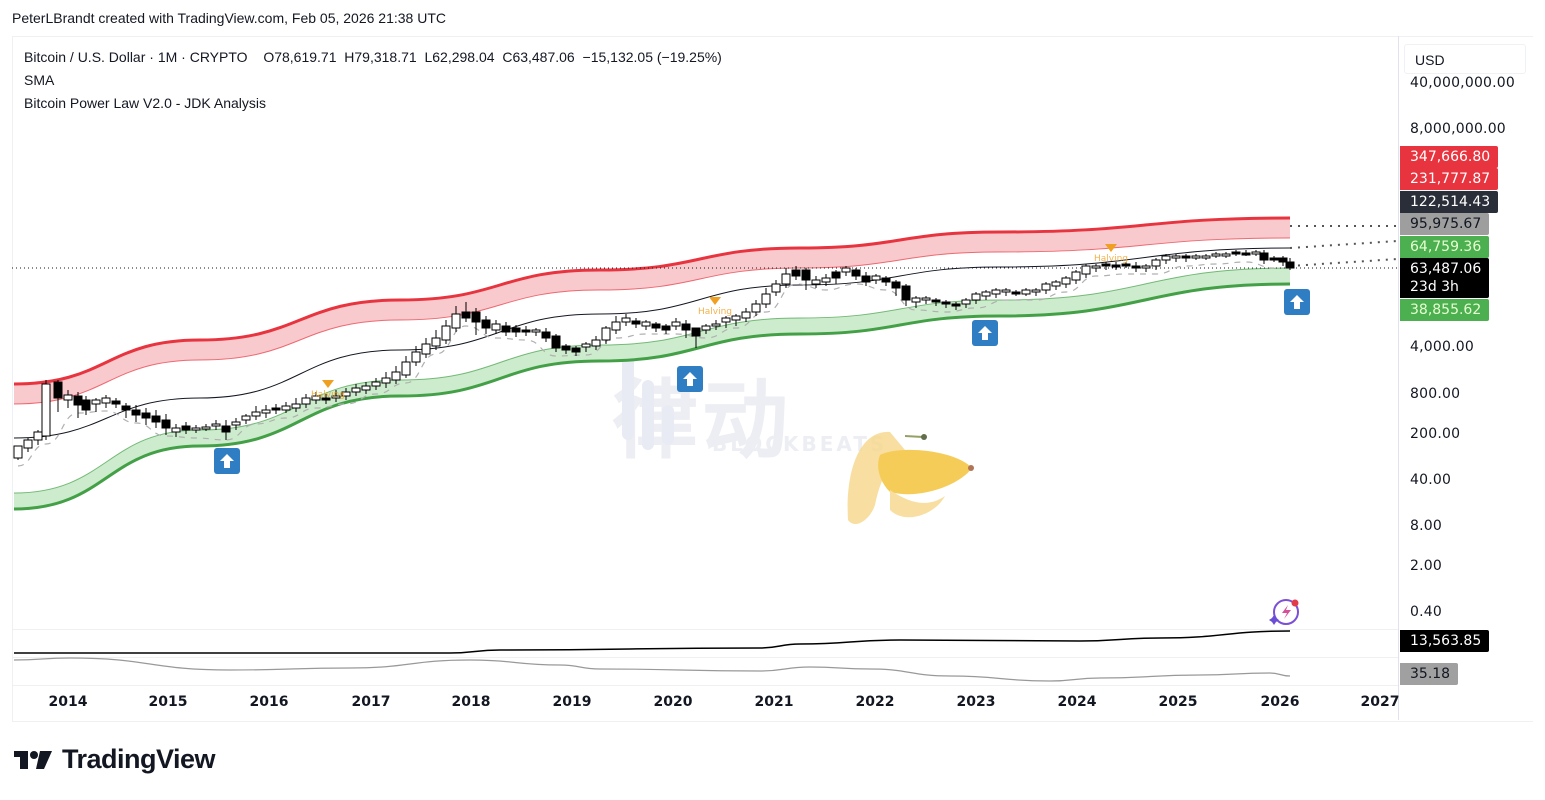  I want to click on time-tick: 2020, so click(673, 702).